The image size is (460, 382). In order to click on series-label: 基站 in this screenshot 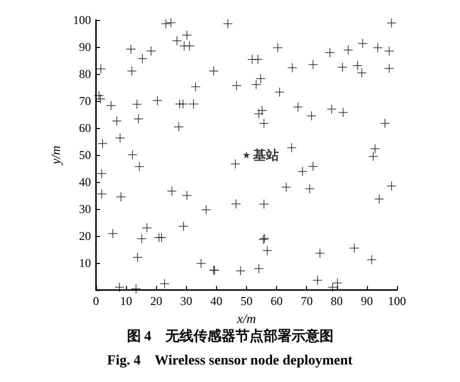, I will do `click(265, 155)`.